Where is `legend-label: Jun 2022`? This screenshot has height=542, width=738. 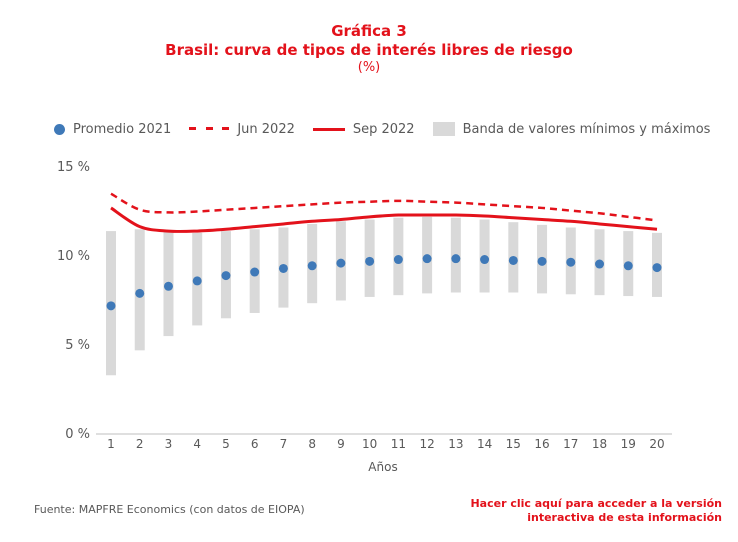
legend-label: Jun 2022 is located at coordinates (266, 129).